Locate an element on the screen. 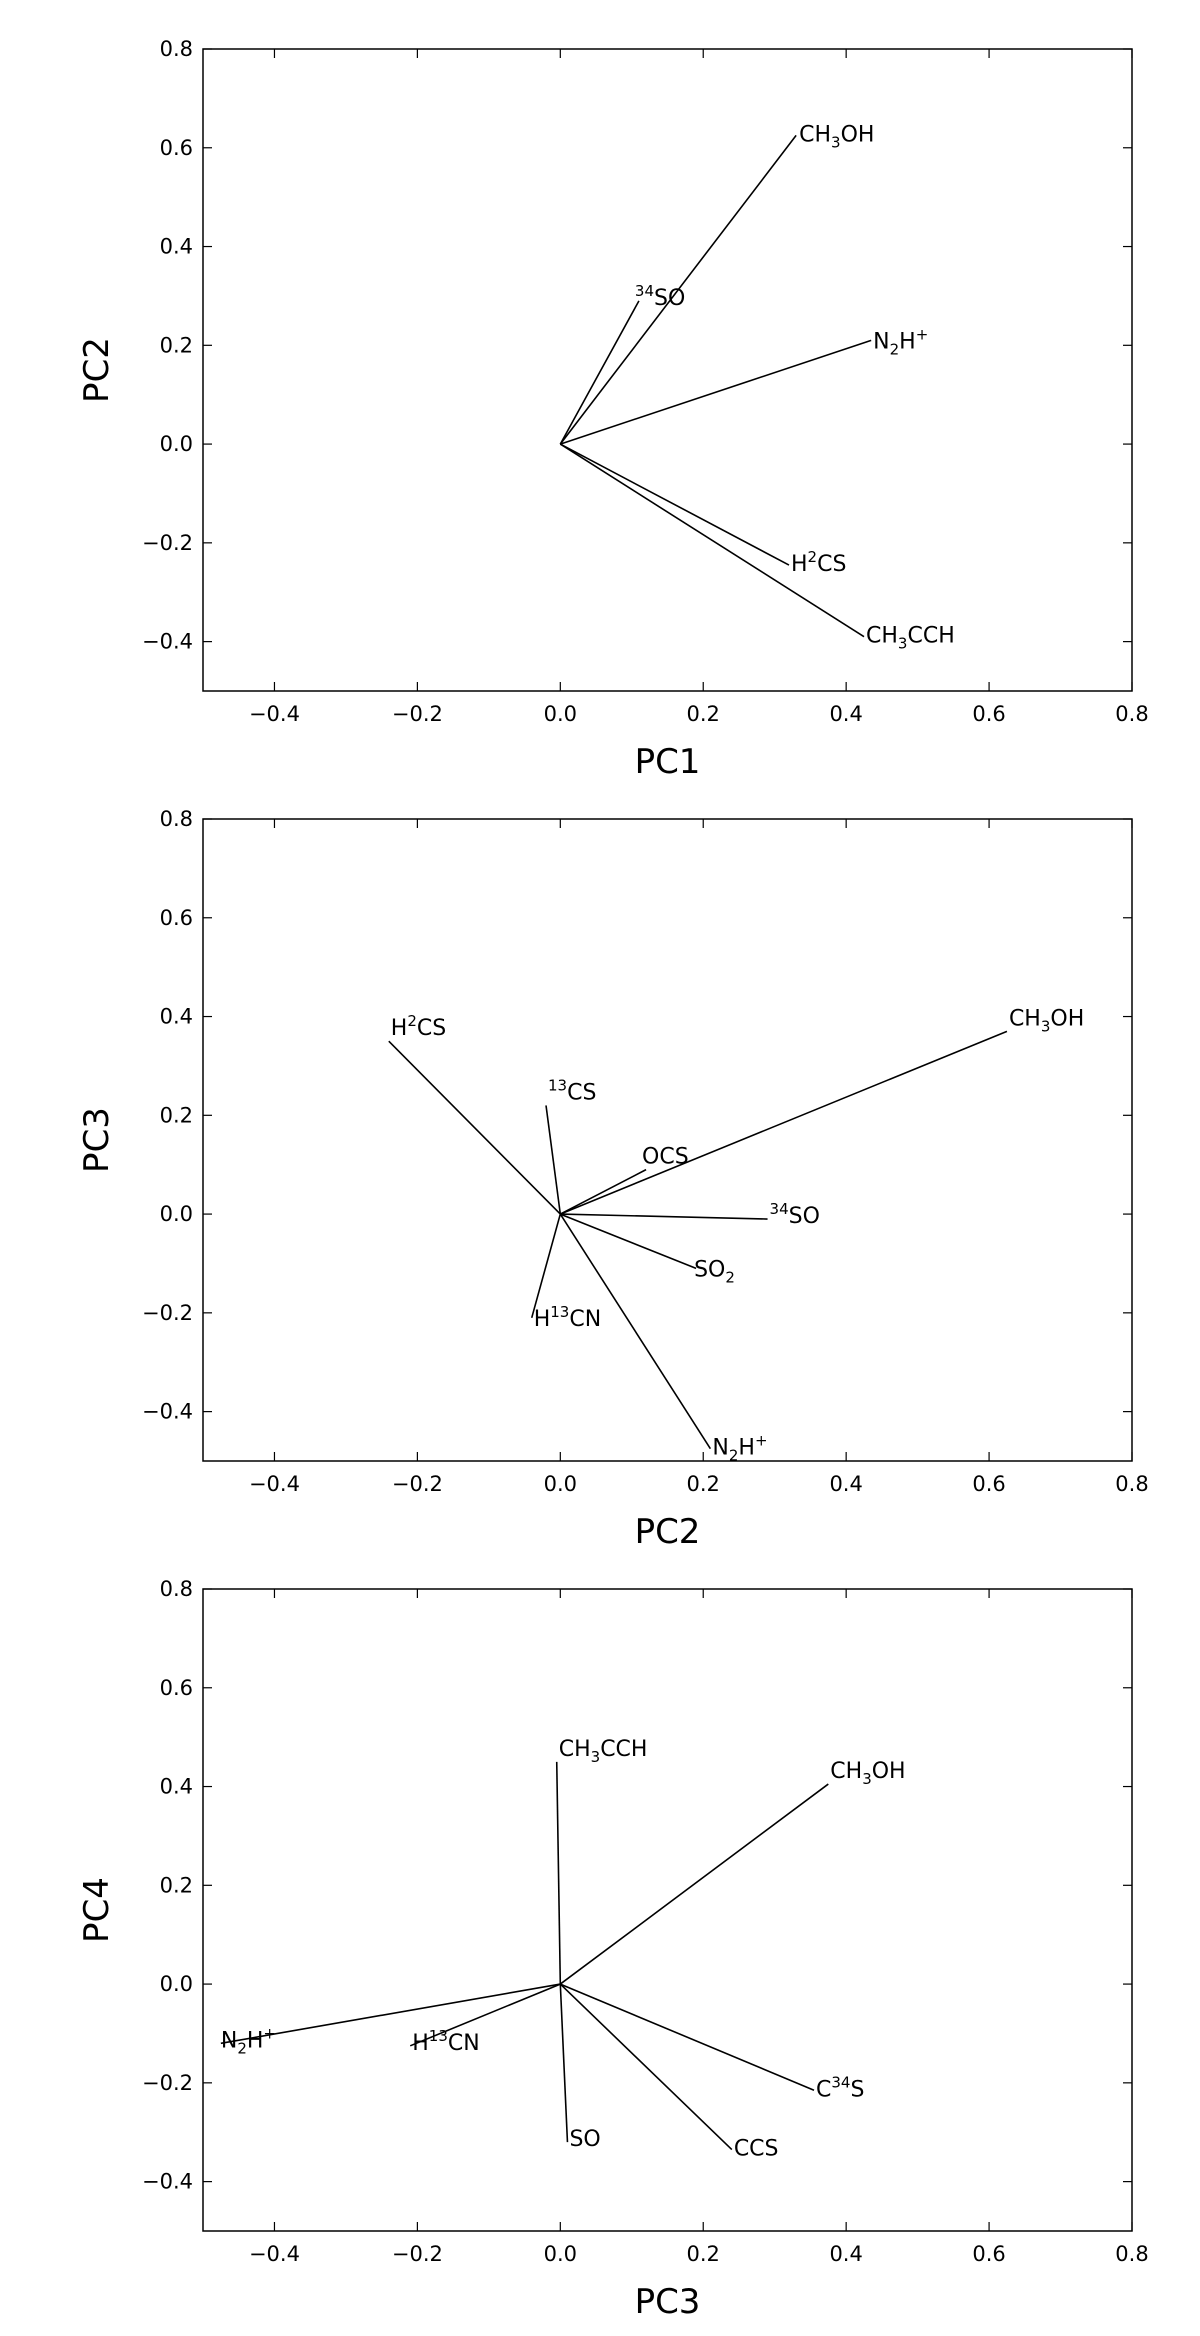 The width and height of the screenshot is (1200, 2336). loading-vector-13cs is located at coordinates (553, 1160).